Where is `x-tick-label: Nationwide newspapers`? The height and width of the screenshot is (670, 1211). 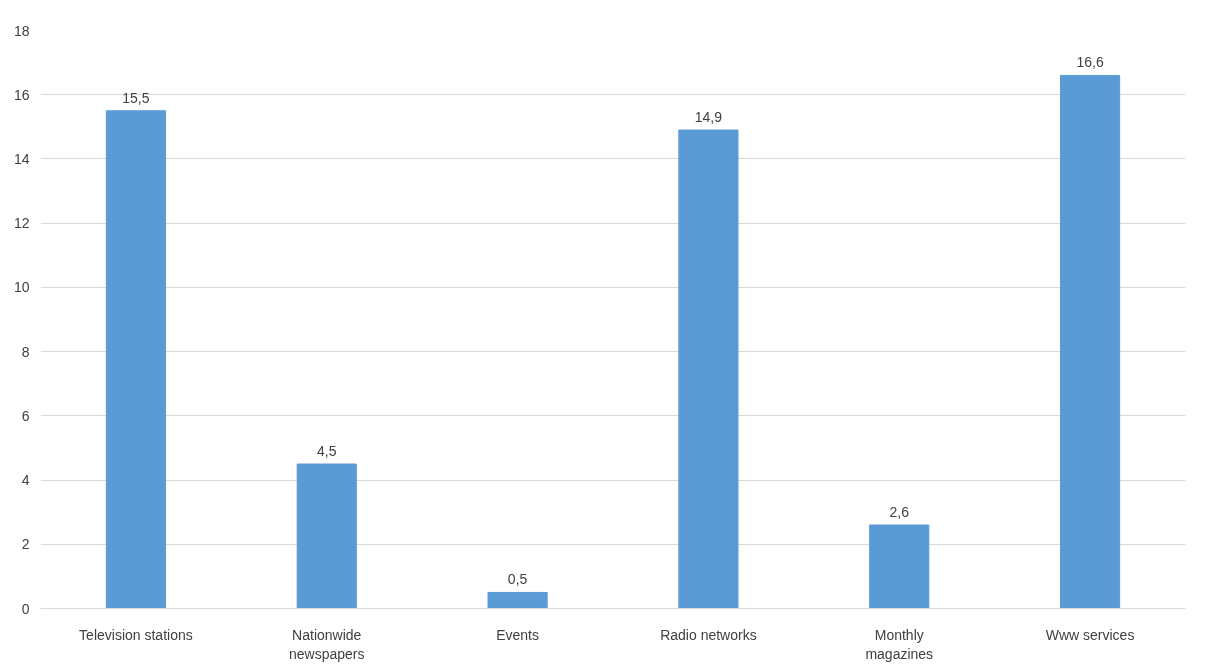
x-tick-label: Nationwide newspapers is located at coordinates (327, 644).